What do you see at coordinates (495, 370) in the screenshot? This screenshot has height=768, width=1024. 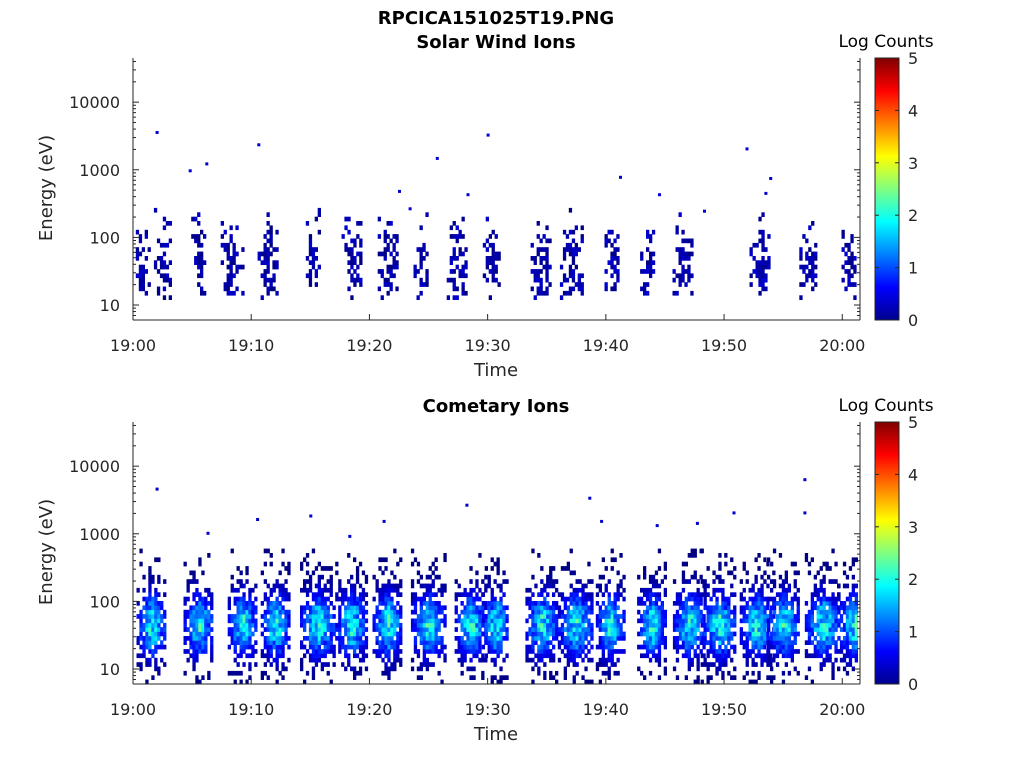 I see `x-axis-label-solar-wind: Time` at bounding box center [495, 370].